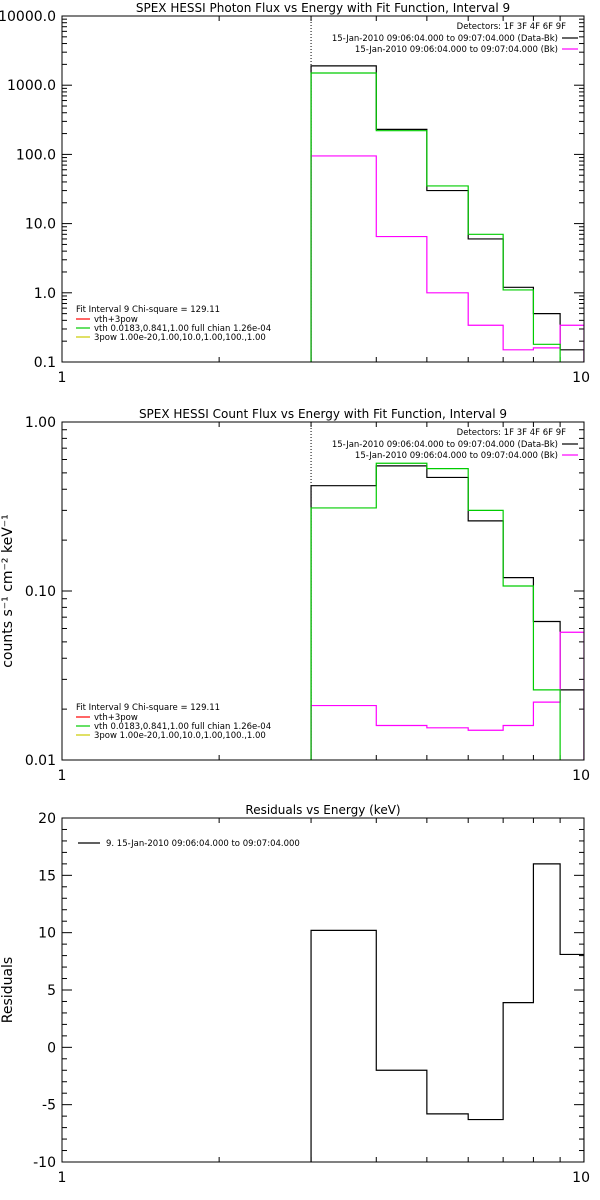 The height and width of the screenshot is (1200, 600). Describe the element at coordinates (40, 225) in the screenshot. I see `y-tick-label: 10.0` at that location.